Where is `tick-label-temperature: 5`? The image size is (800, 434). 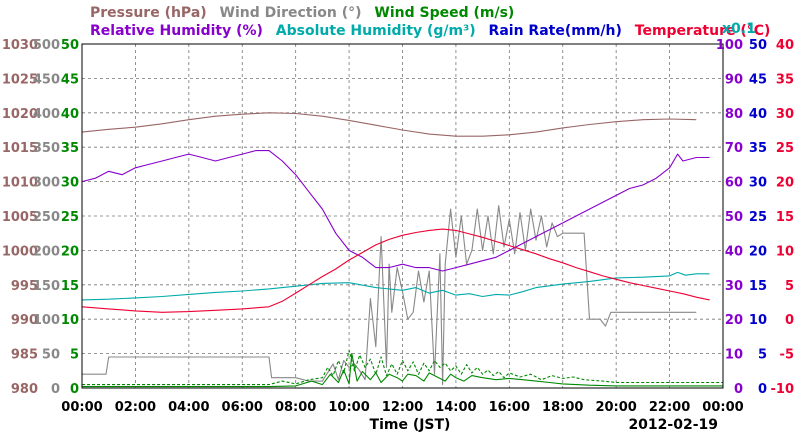 tick-label-temperature: 5 is located at coordinates (789, 286).